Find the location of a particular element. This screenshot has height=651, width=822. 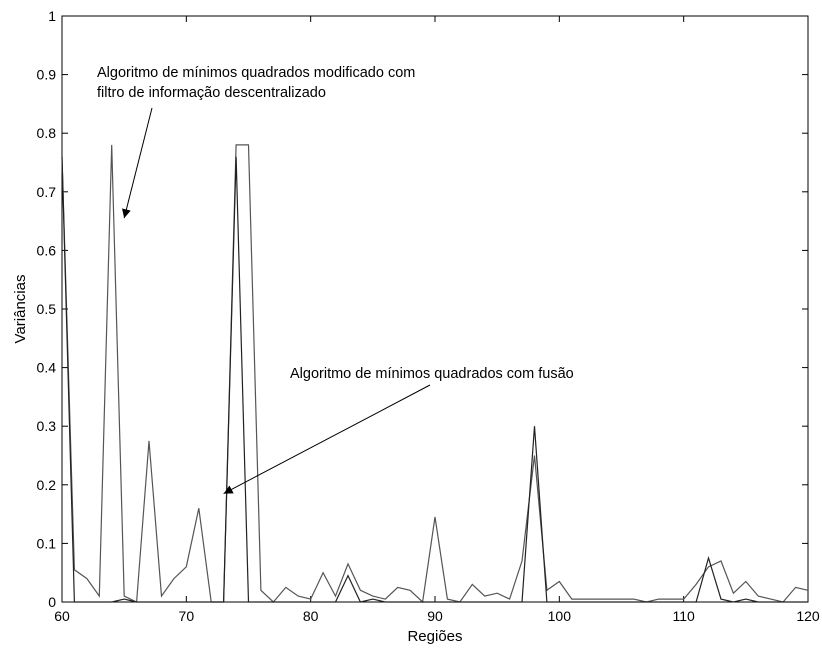

y-tick-label: 0.9 is located at coordinates (47, 75).